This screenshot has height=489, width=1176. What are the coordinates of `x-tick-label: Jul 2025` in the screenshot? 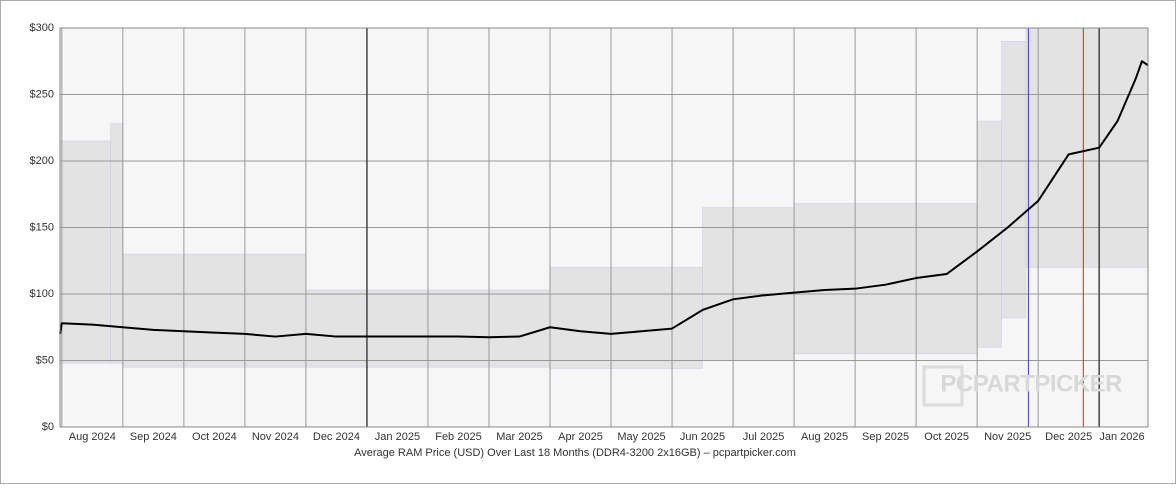 It's located at (764, 437).